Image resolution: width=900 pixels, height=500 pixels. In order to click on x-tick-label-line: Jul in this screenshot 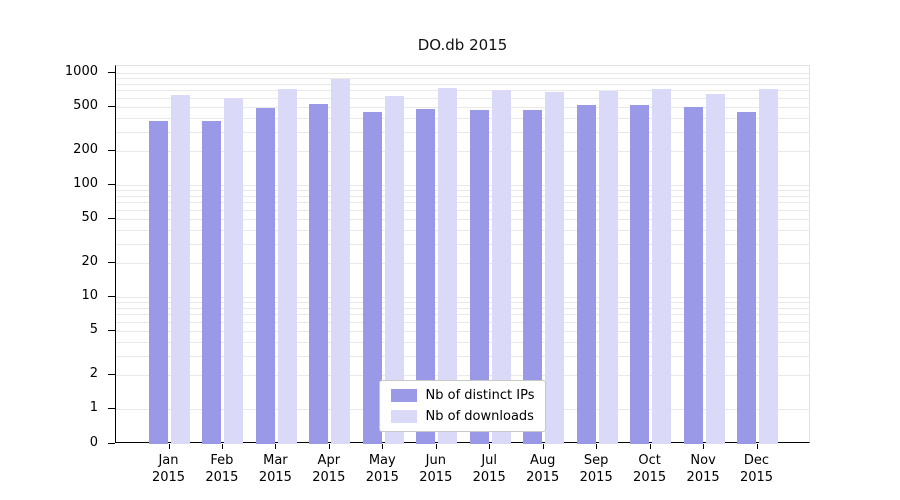, I will do `click(489, 460)`.